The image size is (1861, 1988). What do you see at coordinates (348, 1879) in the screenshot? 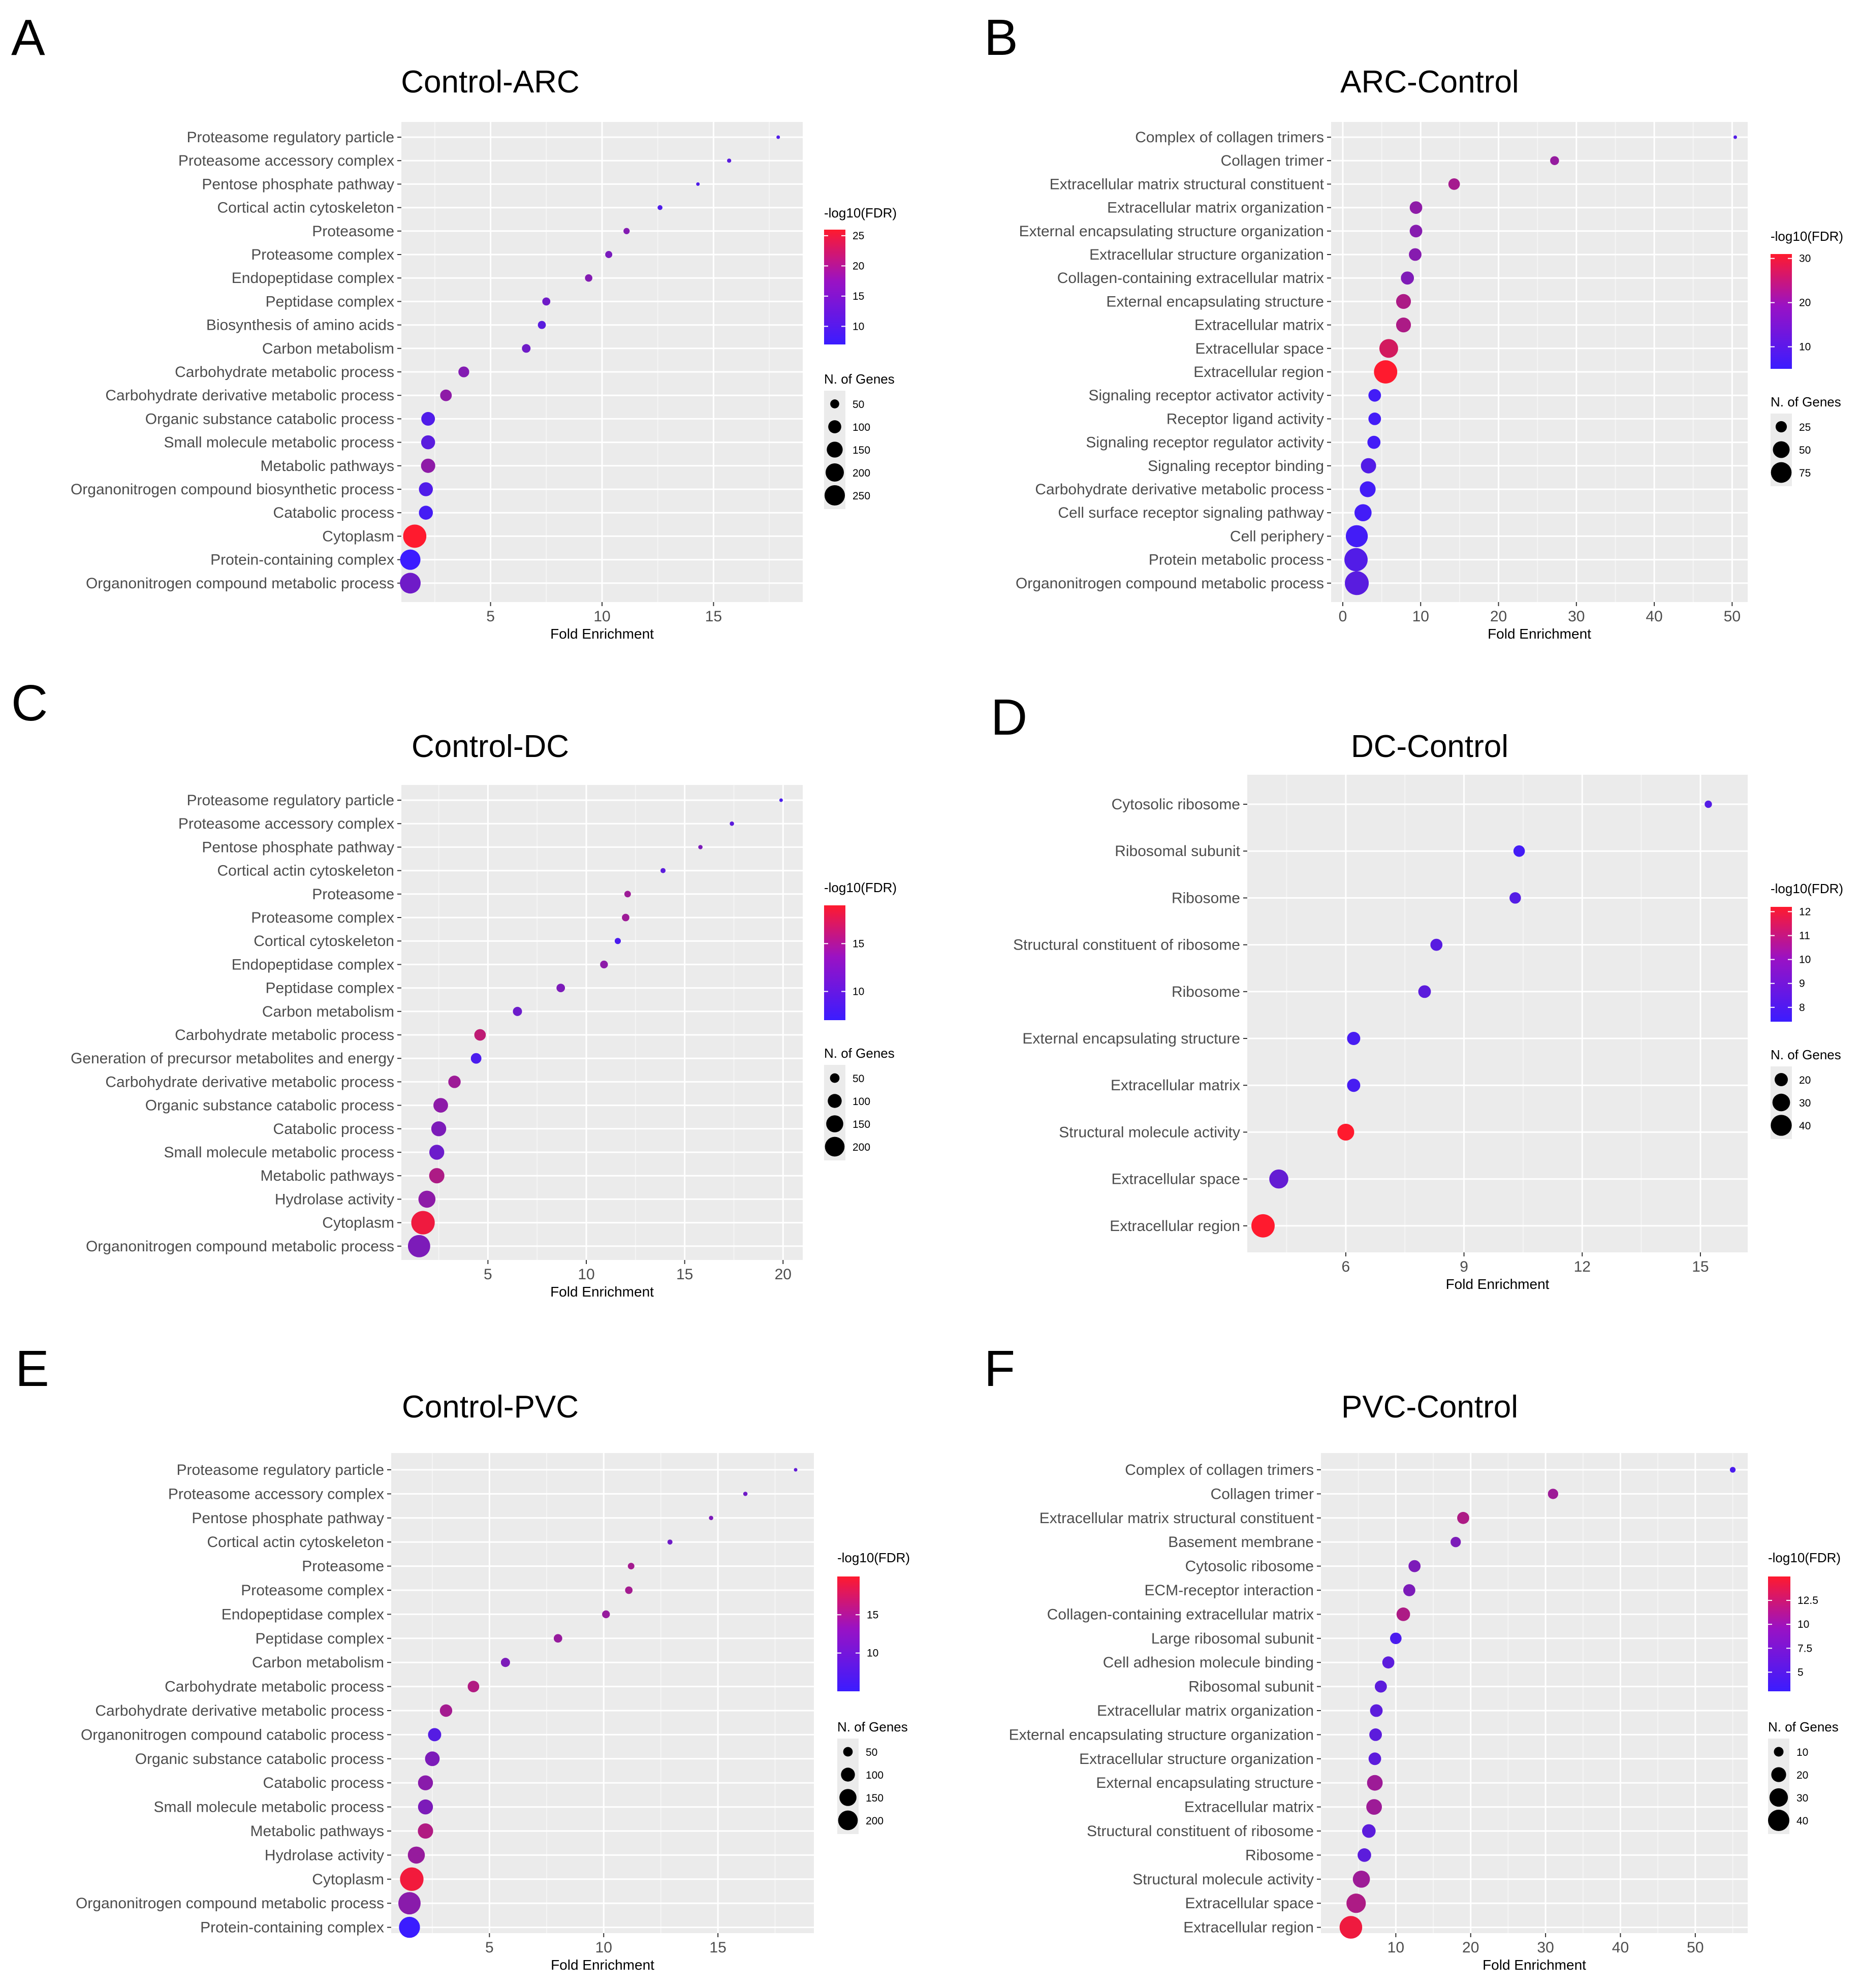
I see `term-label: Cytoplasm` at bounding box center [348, 1879].